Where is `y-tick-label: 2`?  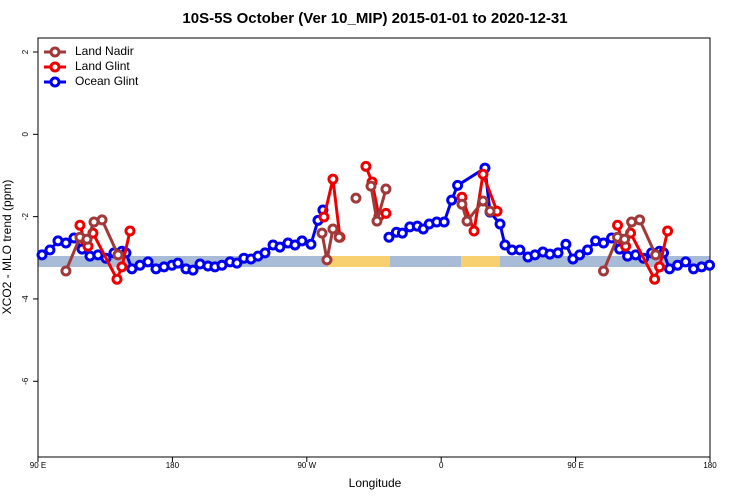
y-tick-label: 2 is located at coordinates (25, 51).